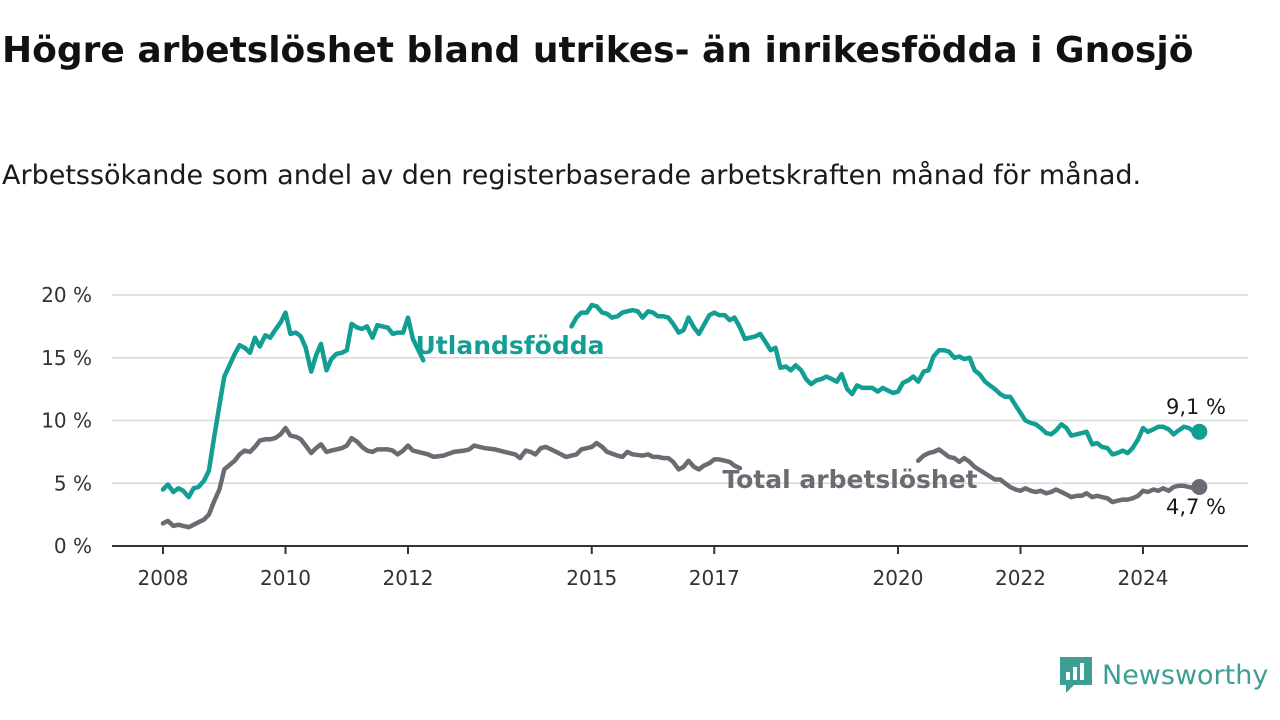 The image size is (1280, 720). What do you see at coordinates (408, 578) in the screenshot?
I see `x-tick-label: 2012` at bounding box center [408, 578].